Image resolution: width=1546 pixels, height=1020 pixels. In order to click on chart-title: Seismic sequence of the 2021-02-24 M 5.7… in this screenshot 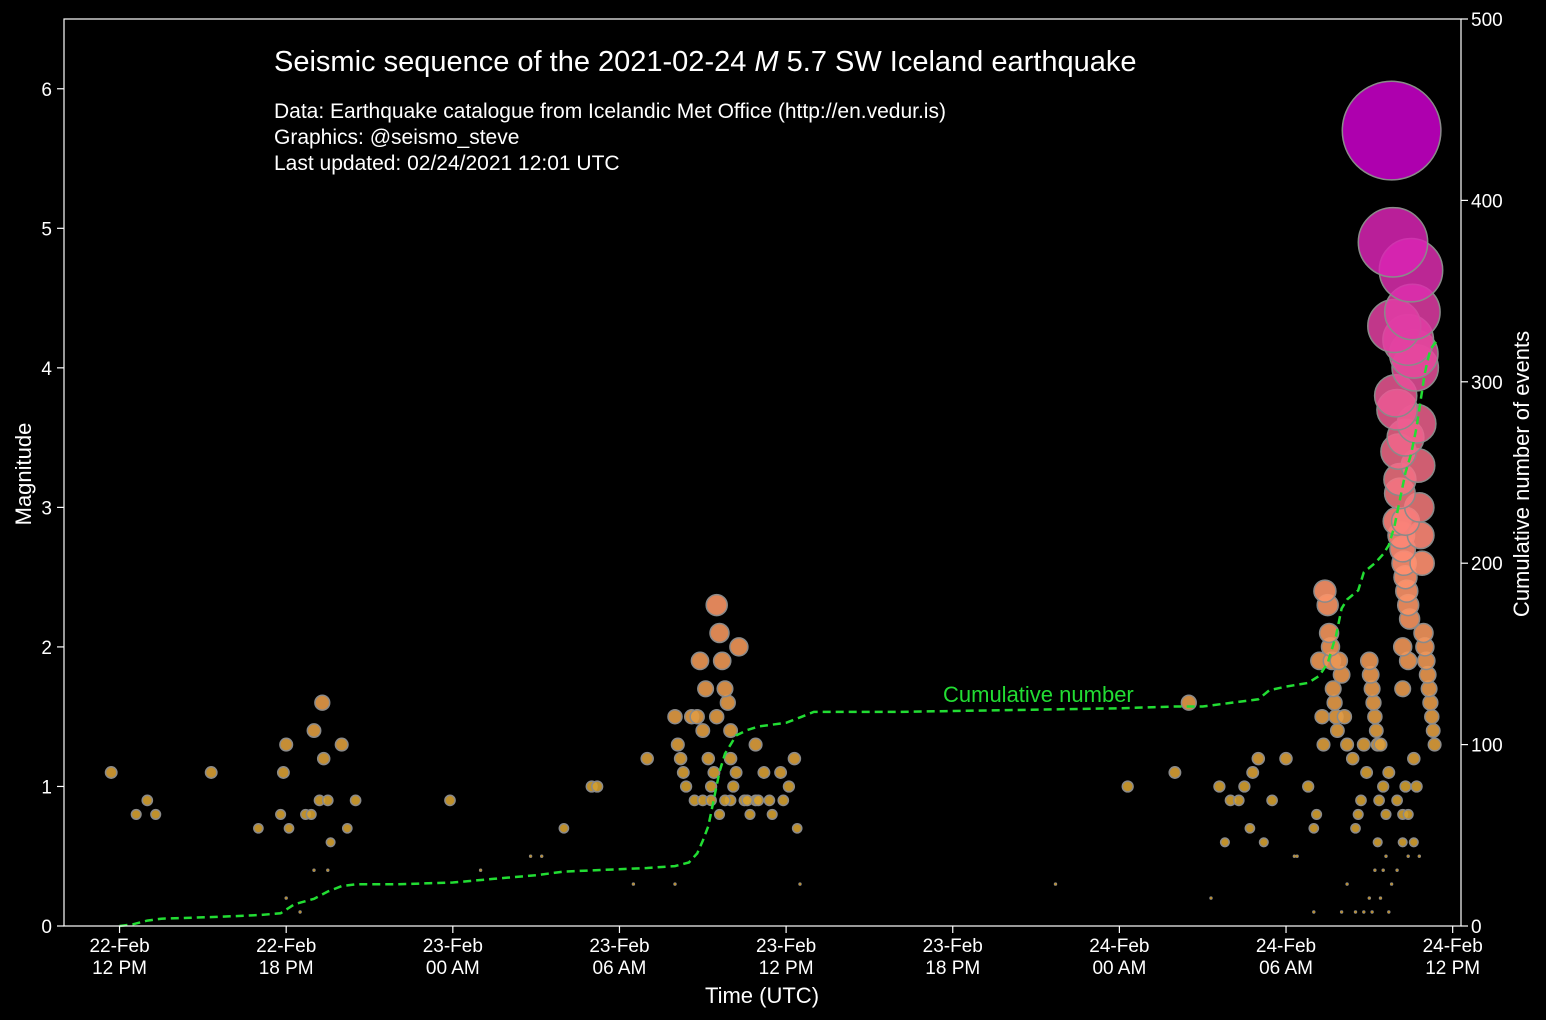, I will do `click(705, 62)`.